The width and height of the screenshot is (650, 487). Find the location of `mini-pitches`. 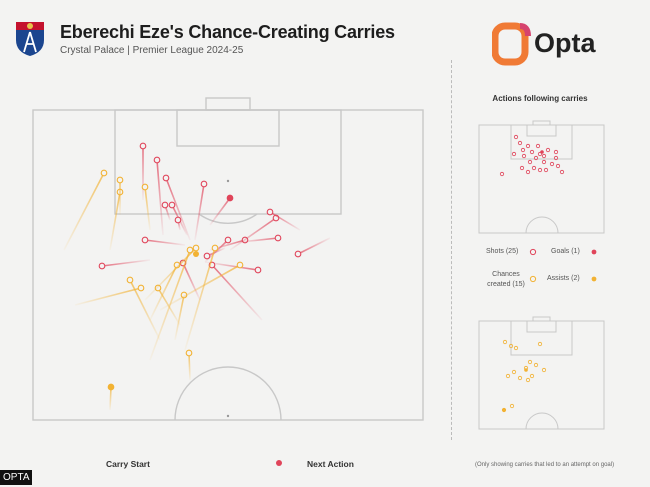

mini-pitches is located at coordinates (541, 275).